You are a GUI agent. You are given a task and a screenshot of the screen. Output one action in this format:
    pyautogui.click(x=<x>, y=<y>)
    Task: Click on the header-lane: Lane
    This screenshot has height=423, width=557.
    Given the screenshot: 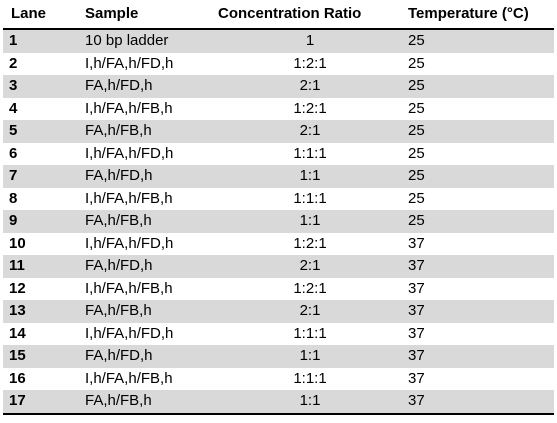 What is the action you would take?
    pyautogui.click(x=29, y=13)
    